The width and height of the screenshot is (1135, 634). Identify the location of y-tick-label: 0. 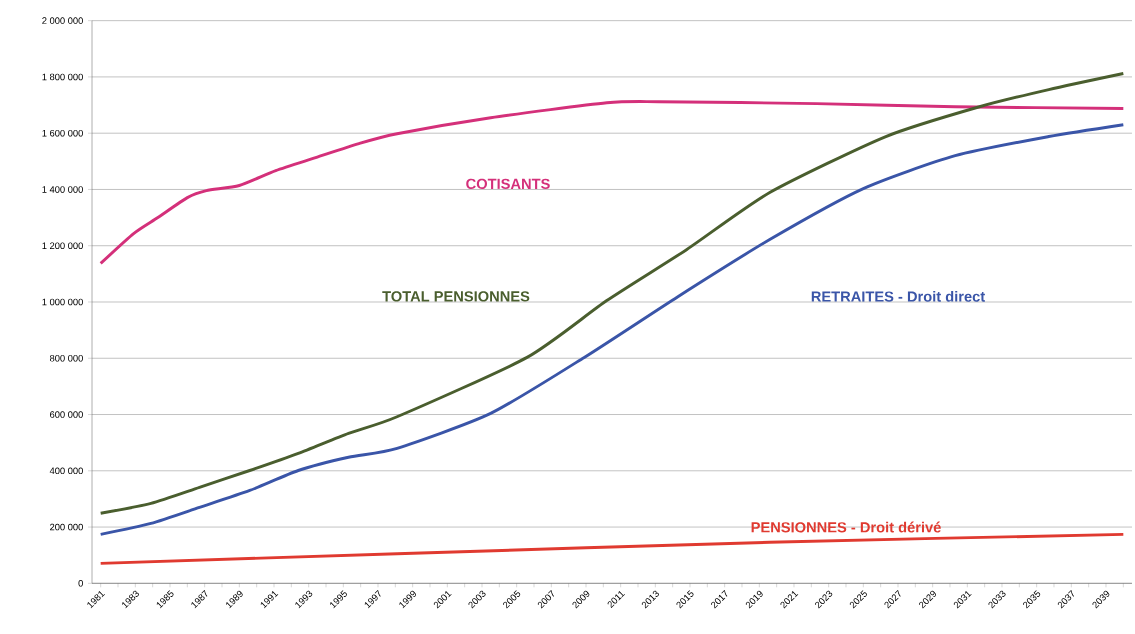
(80, 583).